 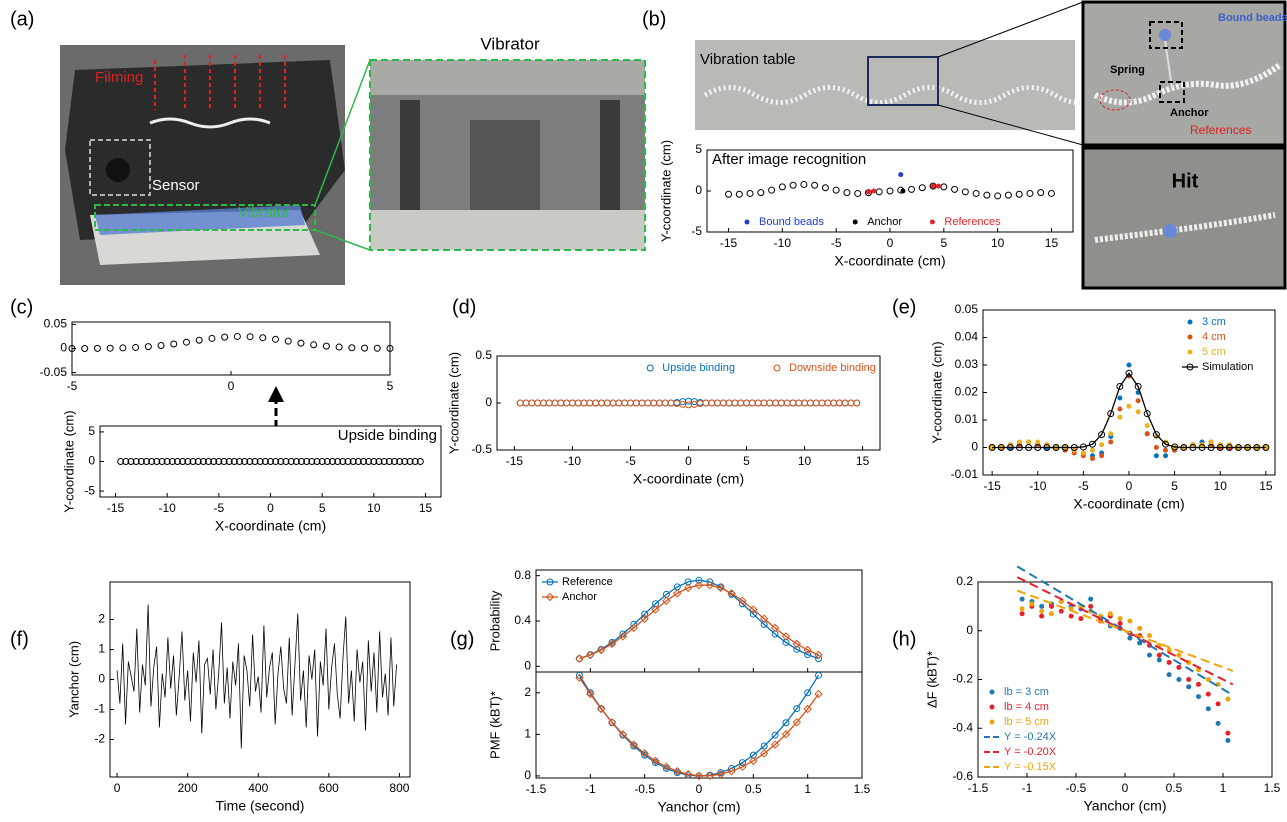 What do you see at coordinates (264, 212) in the screenshot?
I see `photo-label: Vibrator` at bounding box center [264, 212].